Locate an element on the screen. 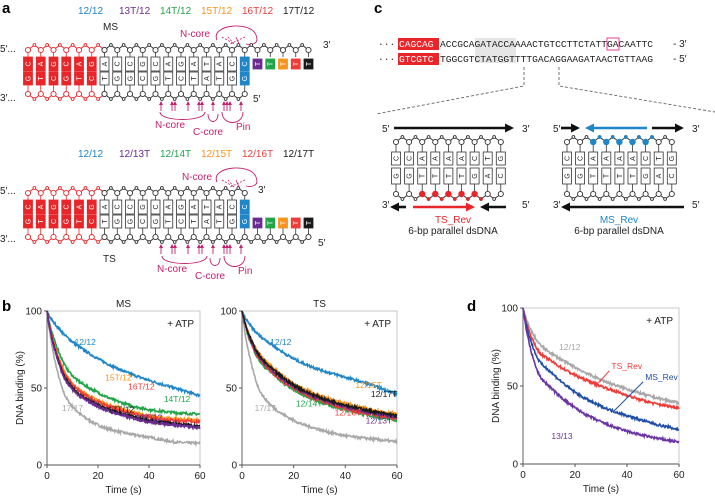  legend-entry: 17T/12 is located at coordinates (299, 11).